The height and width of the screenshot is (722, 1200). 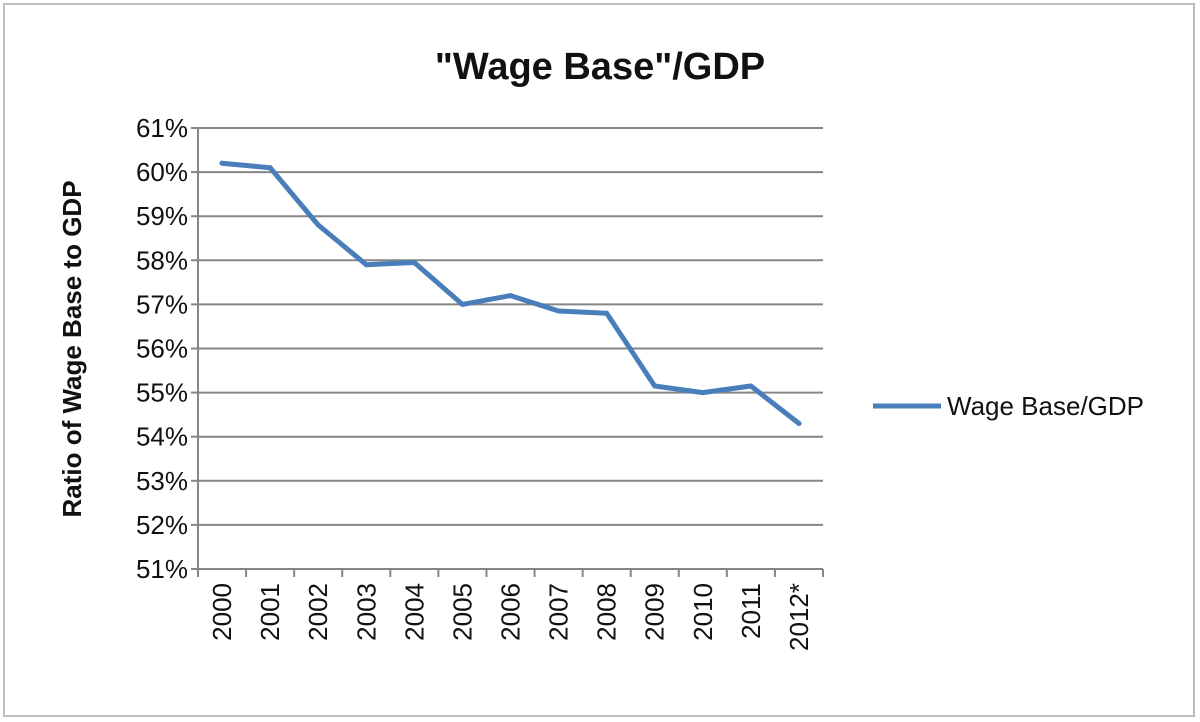 What do you see at coordinates (162, 569) in the screenshot?
I see `y-tick-label: 51%` at bounding box center [162, 569].